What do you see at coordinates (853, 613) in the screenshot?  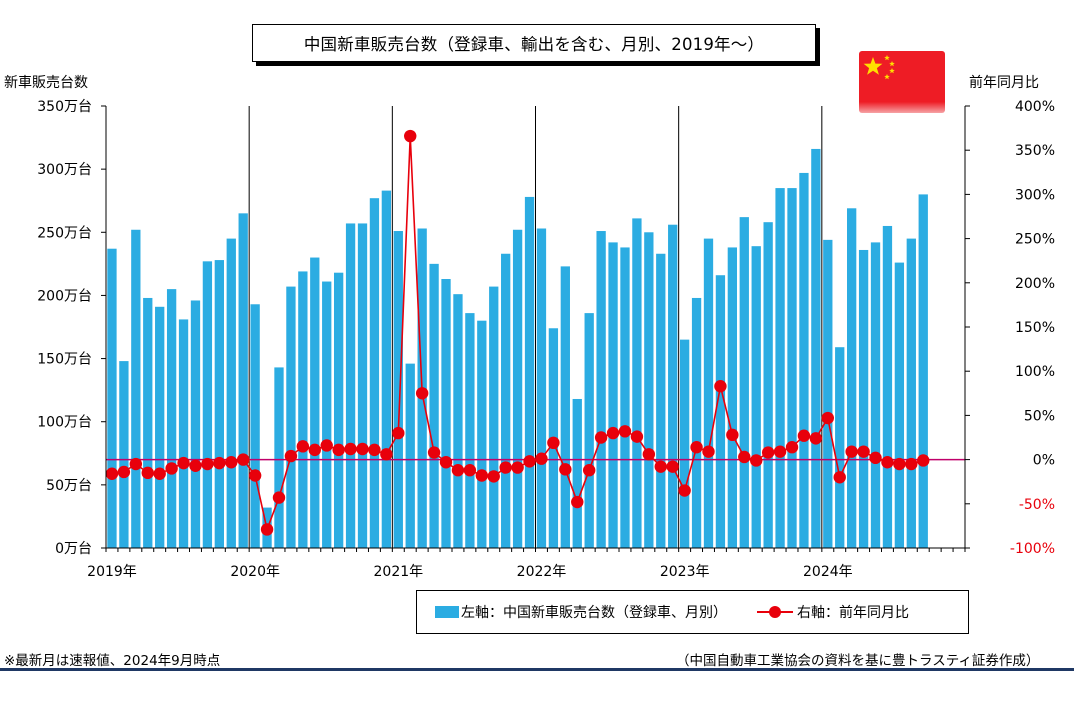 I see `legend-line-label: 右軸：前年同月比` at bounding box center [853, 613].